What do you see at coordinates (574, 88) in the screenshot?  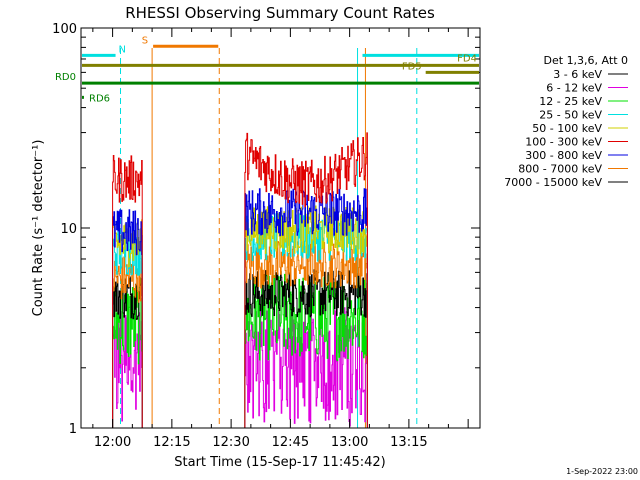 I see `legend-label-1: 6 - 12 keV` at bounding box center [574, 88].